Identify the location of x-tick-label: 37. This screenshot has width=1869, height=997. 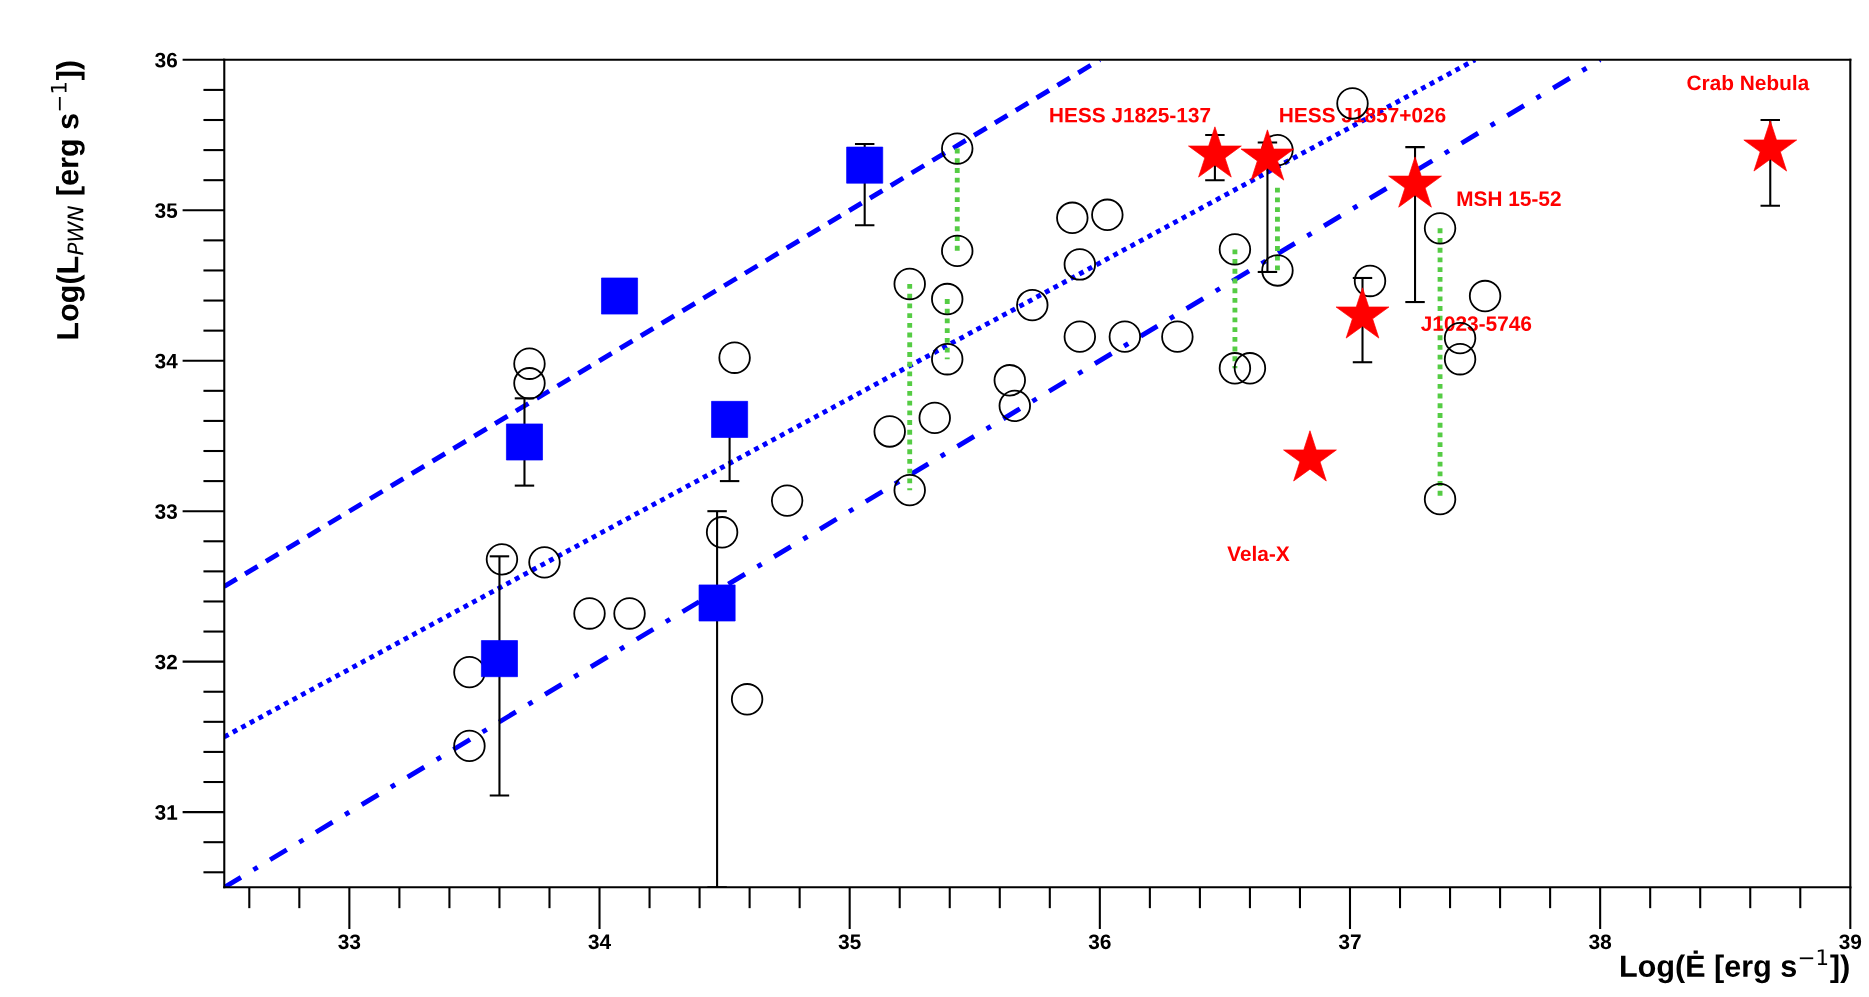
(1349, 942).